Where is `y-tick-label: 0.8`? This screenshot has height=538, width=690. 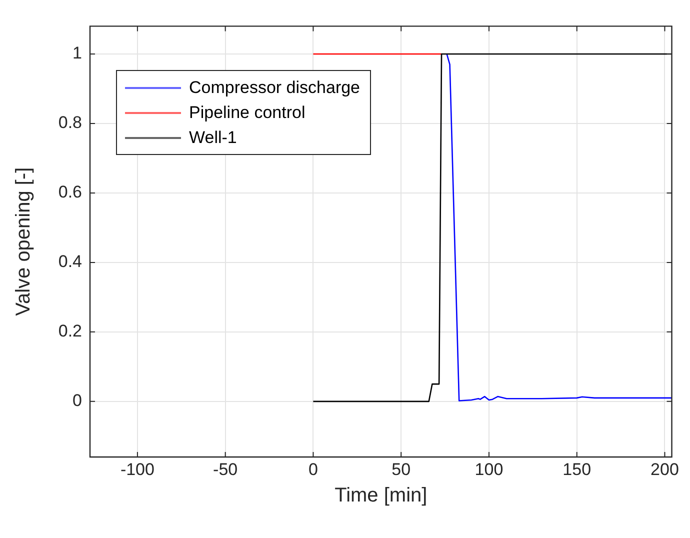 y-tick-label: 0.8 is located at coordinates (70, 122).